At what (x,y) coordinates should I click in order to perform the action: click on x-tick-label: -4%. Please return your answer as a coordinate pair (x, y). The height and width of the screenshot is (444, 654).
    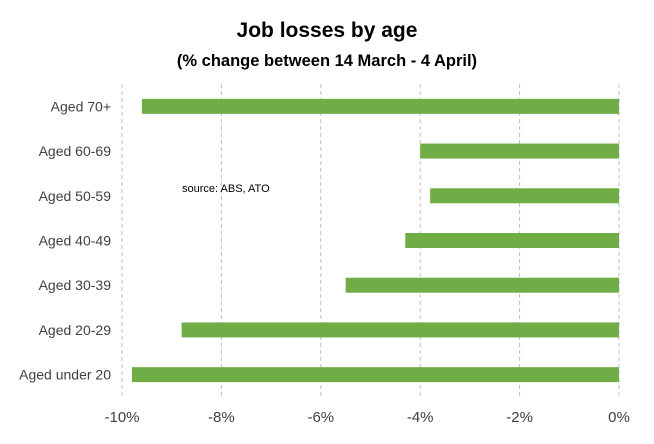
    Looking at the image, I should click on (420, 417).